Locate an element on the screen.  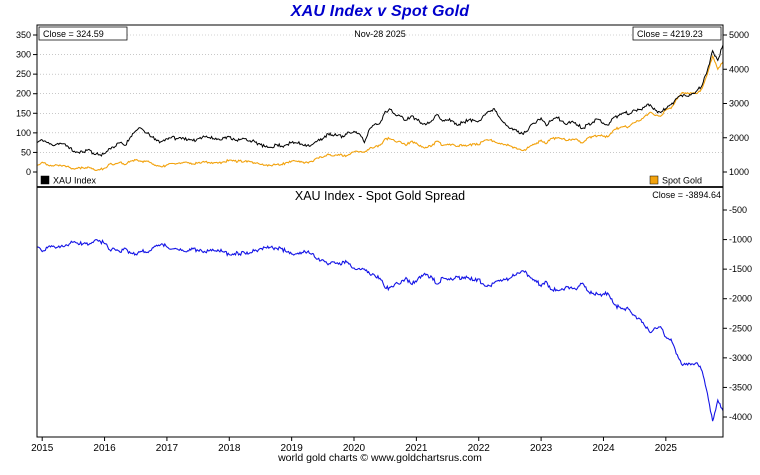
right-axis-label: 2000 is located at coordinates (739, 138).